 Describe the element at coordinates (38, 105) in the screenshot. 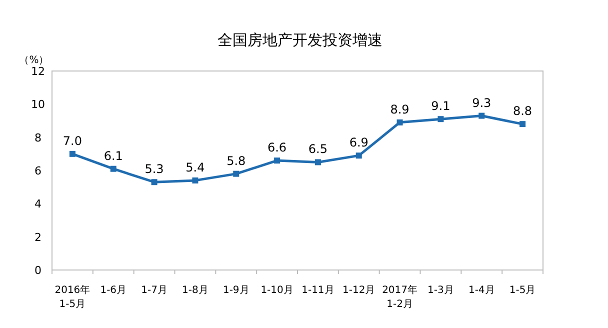

I see `y-tick-label: 10` at that location.